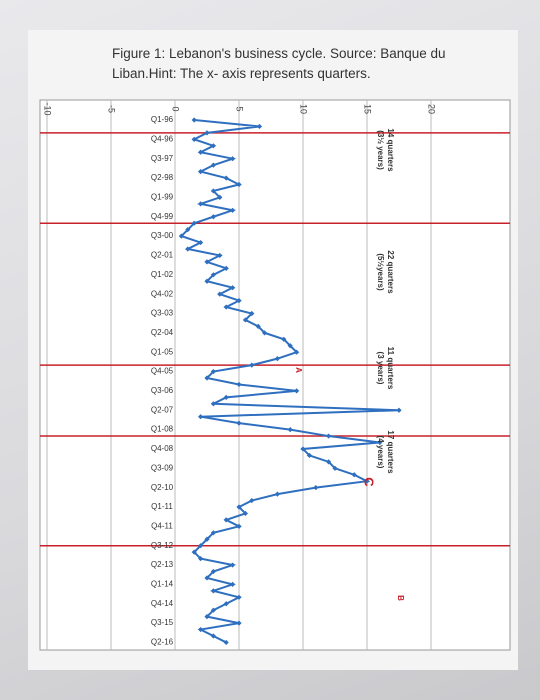  Describe the element at coordinates (162, 274) in the screenshot. I see `x-tick-label: Q1-02` at that location.